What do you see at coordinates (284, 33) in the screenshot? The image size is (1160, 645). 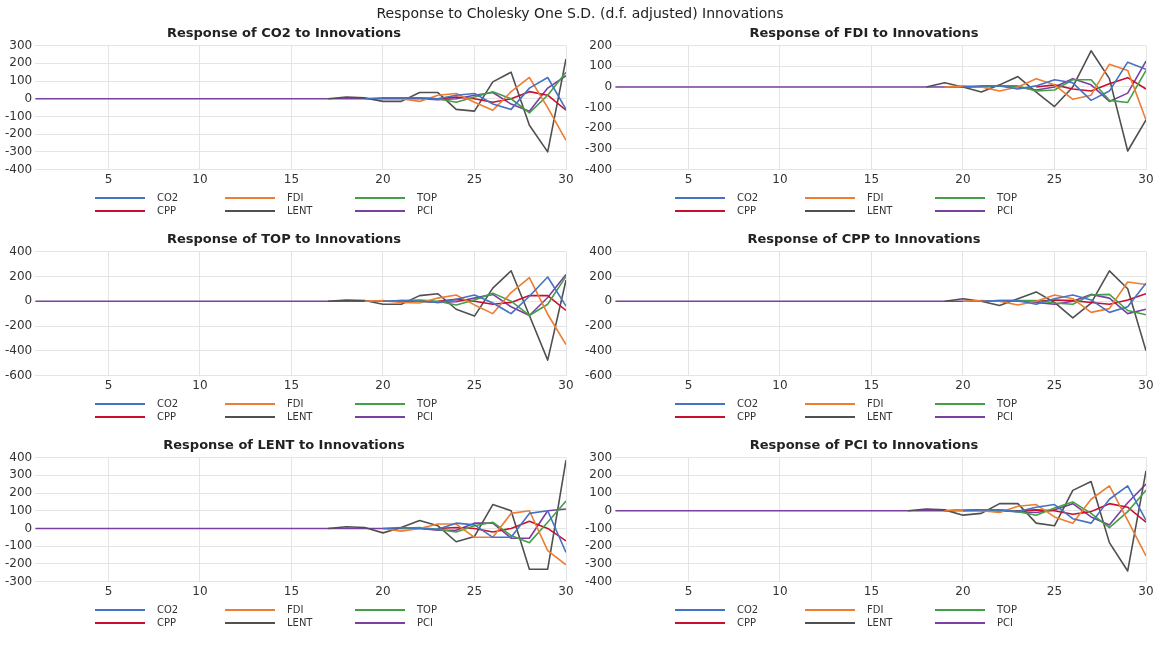 I see `chart-title: Response of CO2 to Innovations` at bounding box center [284, 33].